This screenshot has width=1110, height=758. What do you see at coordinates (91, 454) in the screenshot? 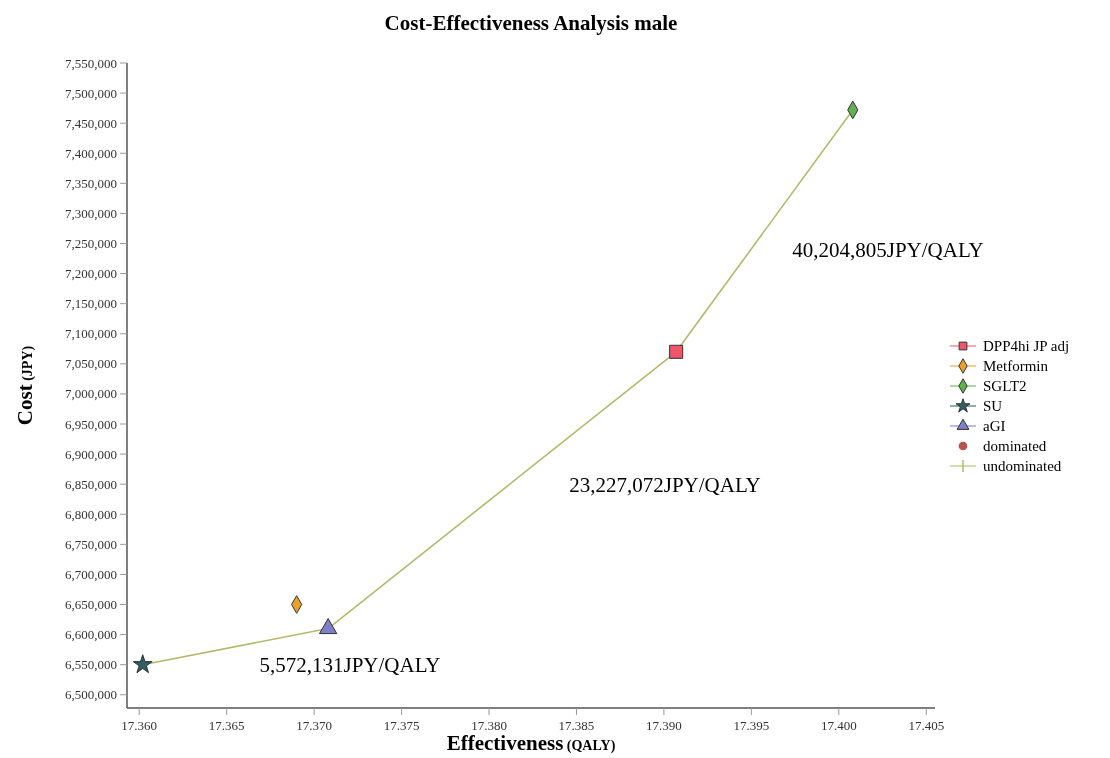
I see `y-tick-label: 6,900,000` at bounding box center [91, 454].